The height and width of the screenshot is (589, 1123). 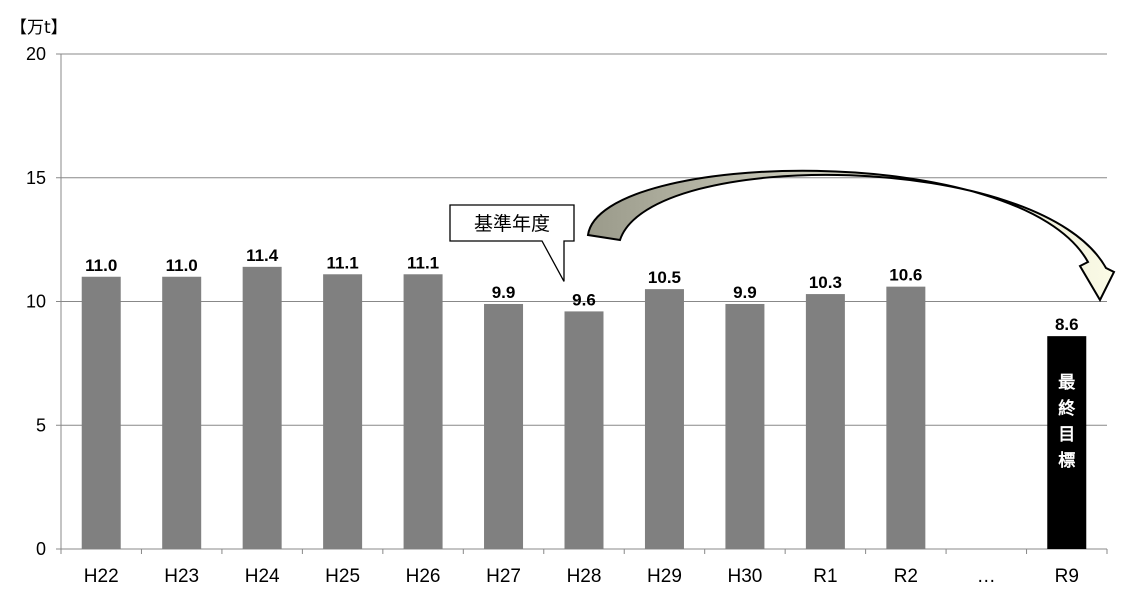 What do you see at coordinates (1066, 435) in the screenshot?
I see `target-label-char: 目` at bounding box center [1066, 435].